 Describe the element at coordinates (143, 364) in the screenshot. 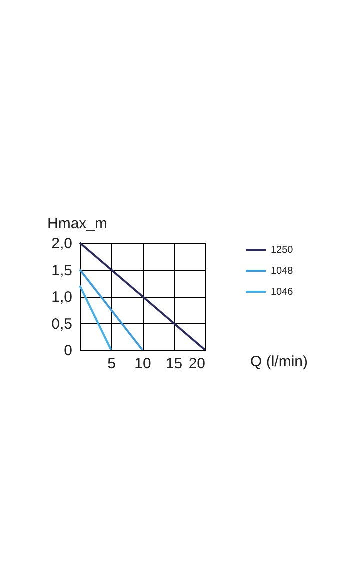

I see `x-tick-label: 10` at that location.